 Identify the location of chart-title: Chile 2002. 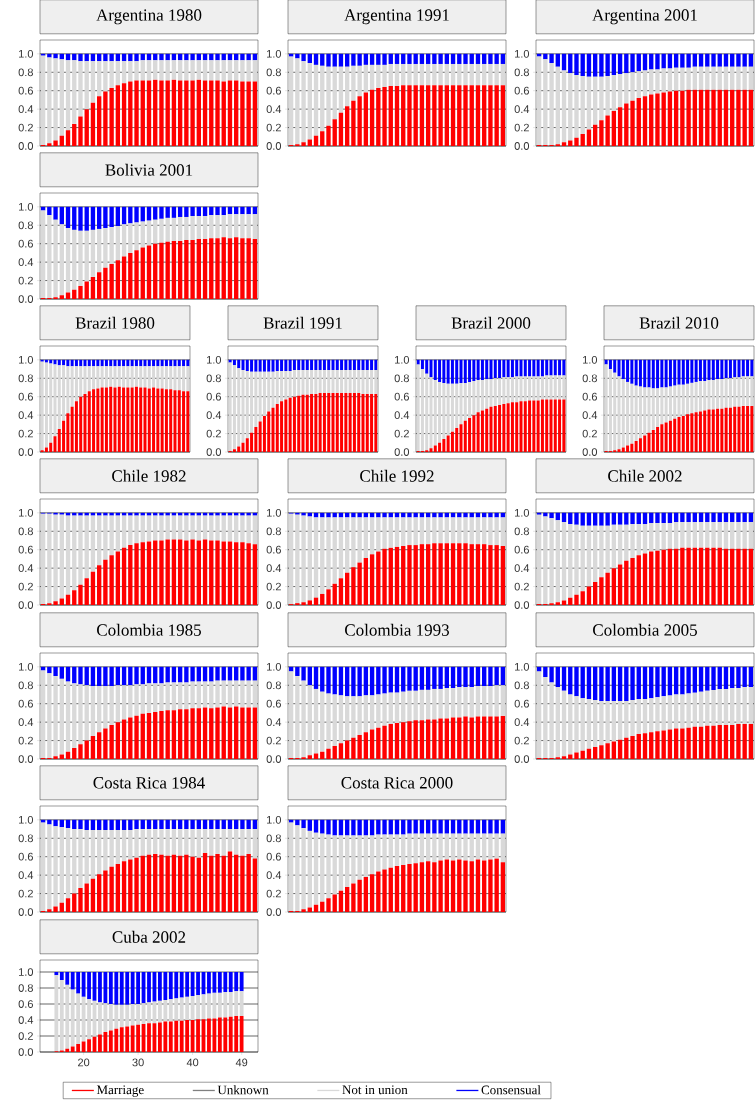
(645, 475).